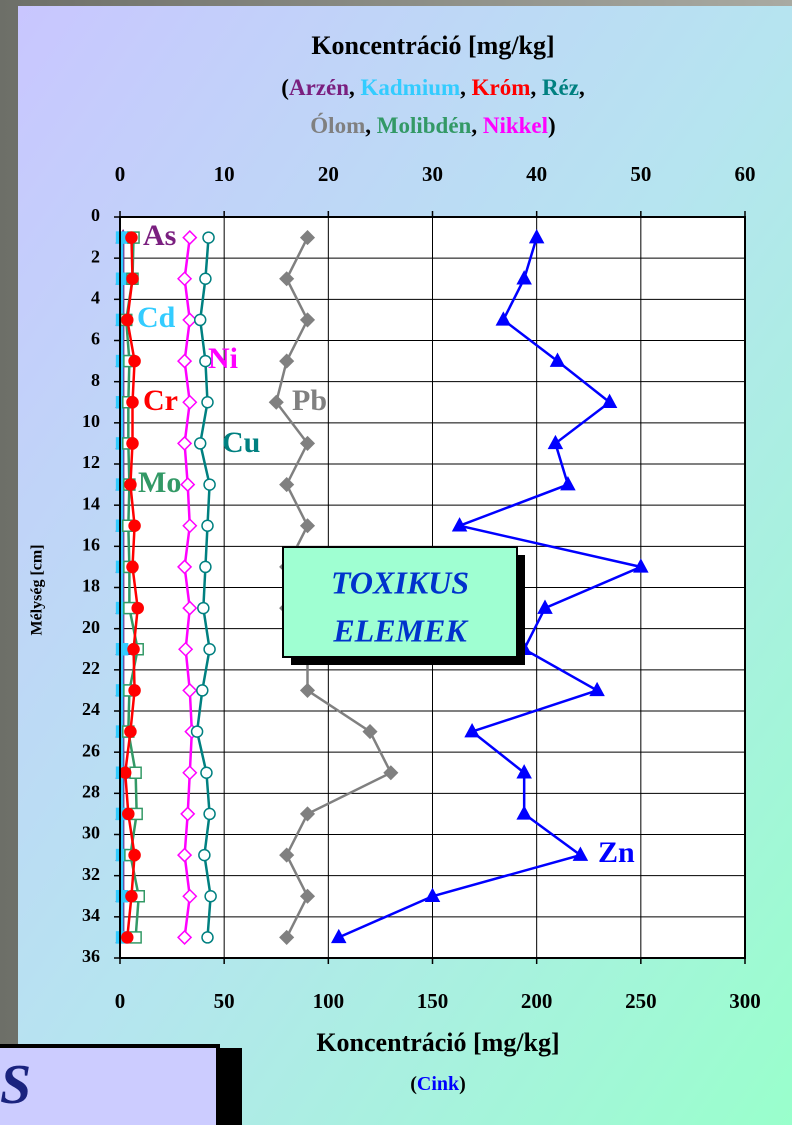  Describe the element at coordinates (91, 586) in the screenshot. I see `y-tick-label: 18` at that location.